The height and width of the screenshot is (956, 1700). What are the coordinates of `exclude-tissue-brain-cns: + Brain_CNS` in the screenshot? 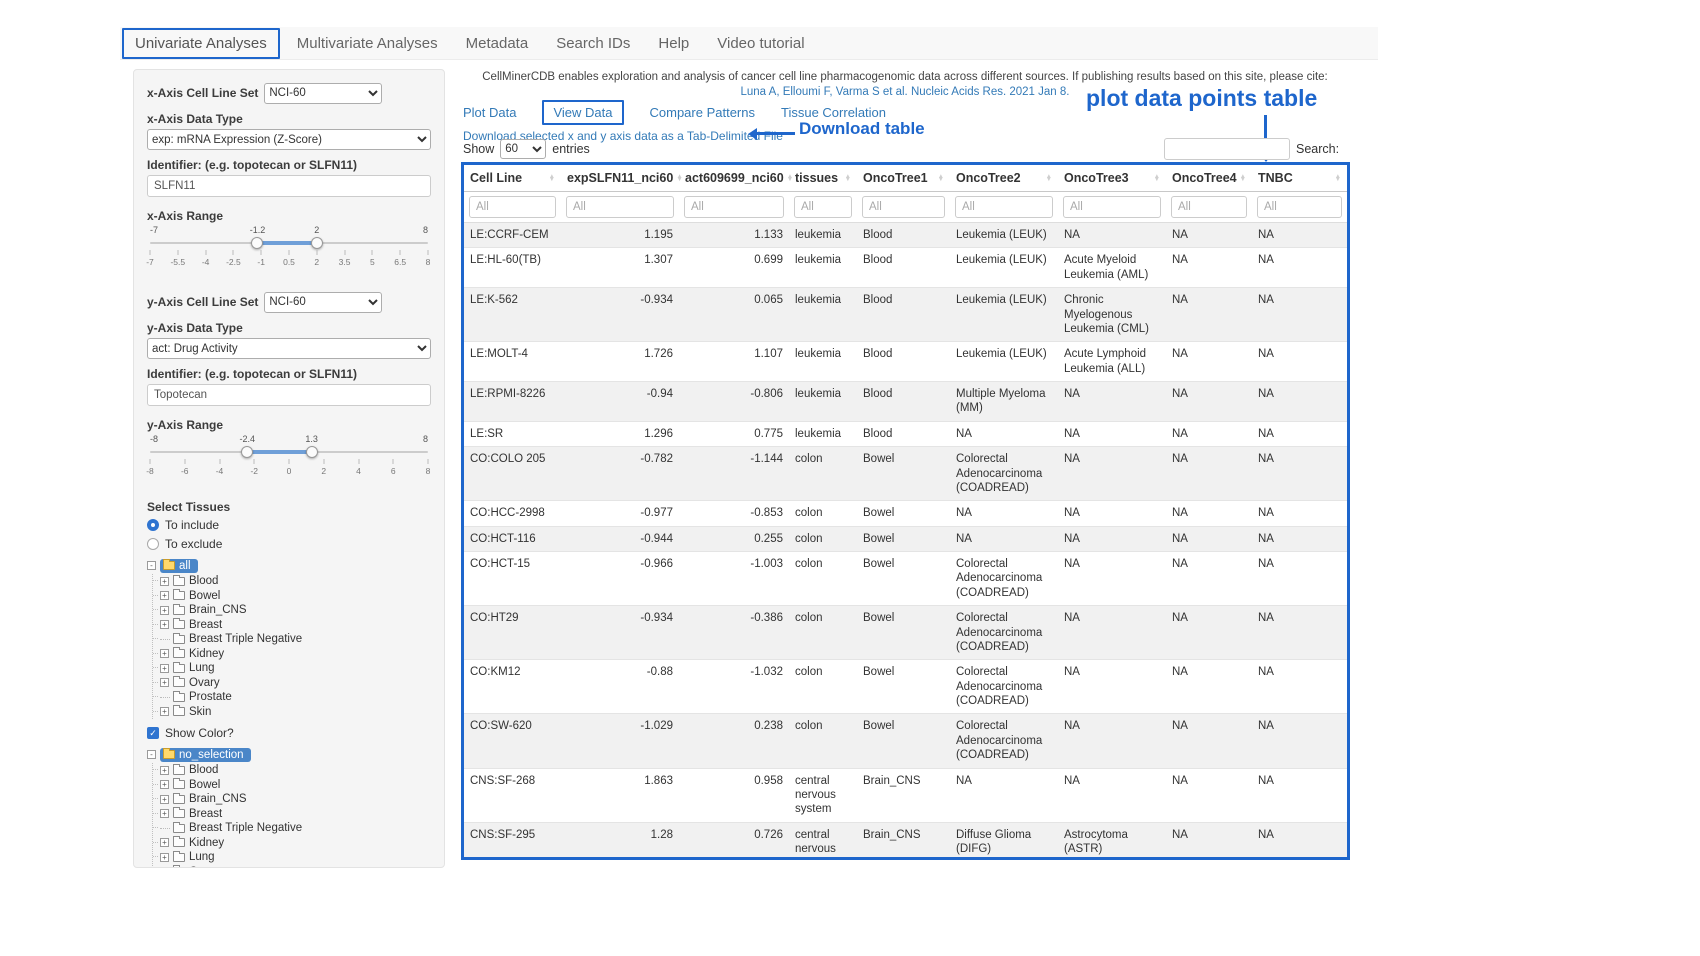 It's located at (292, 799).